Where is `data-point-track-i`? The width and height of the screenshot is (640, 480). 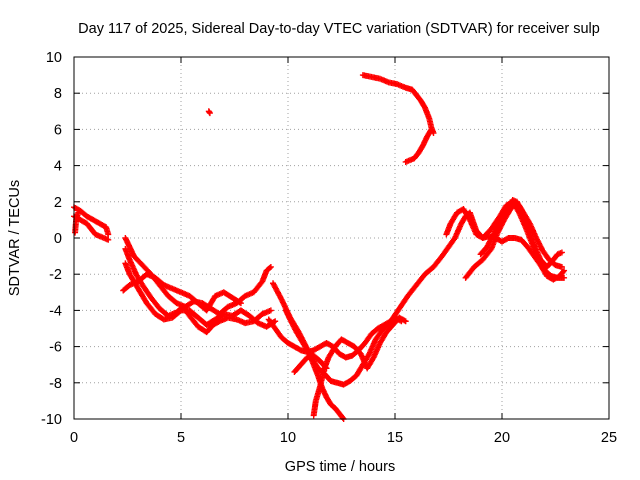 data-point-track-i is located at coordinates (342, 417).